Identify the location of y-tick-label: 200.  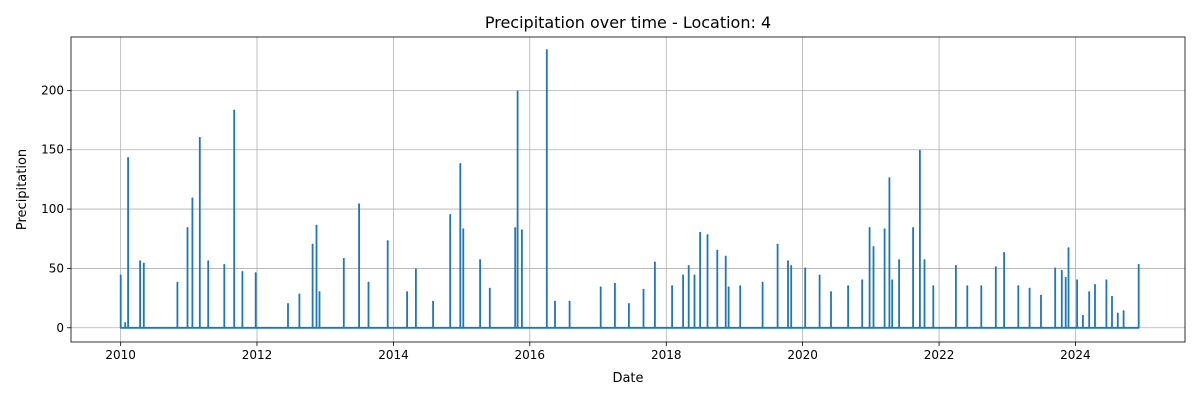
(52, 90).